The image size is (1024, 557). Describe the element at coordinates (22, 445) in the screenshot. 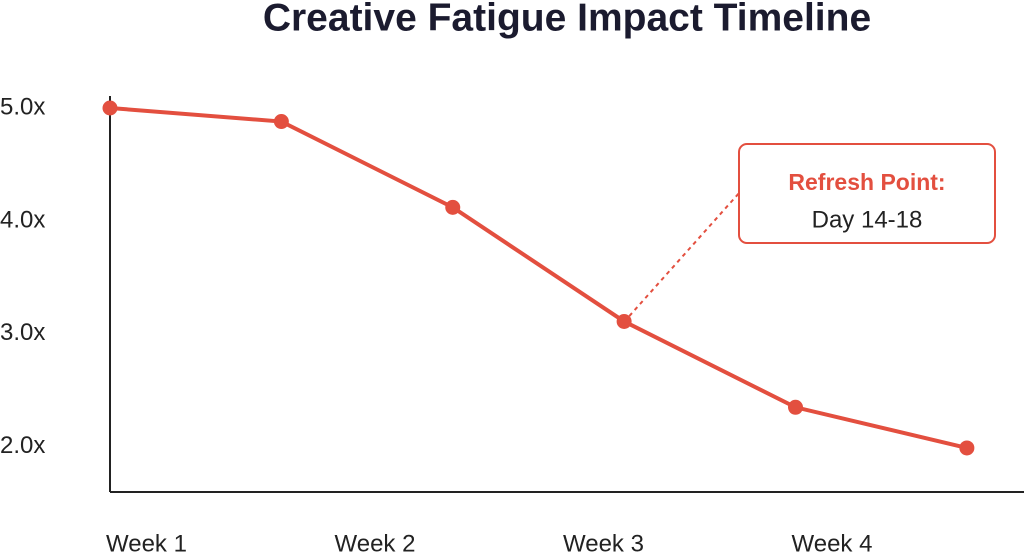

I see `y-tick-label: 2.0x` at that location.